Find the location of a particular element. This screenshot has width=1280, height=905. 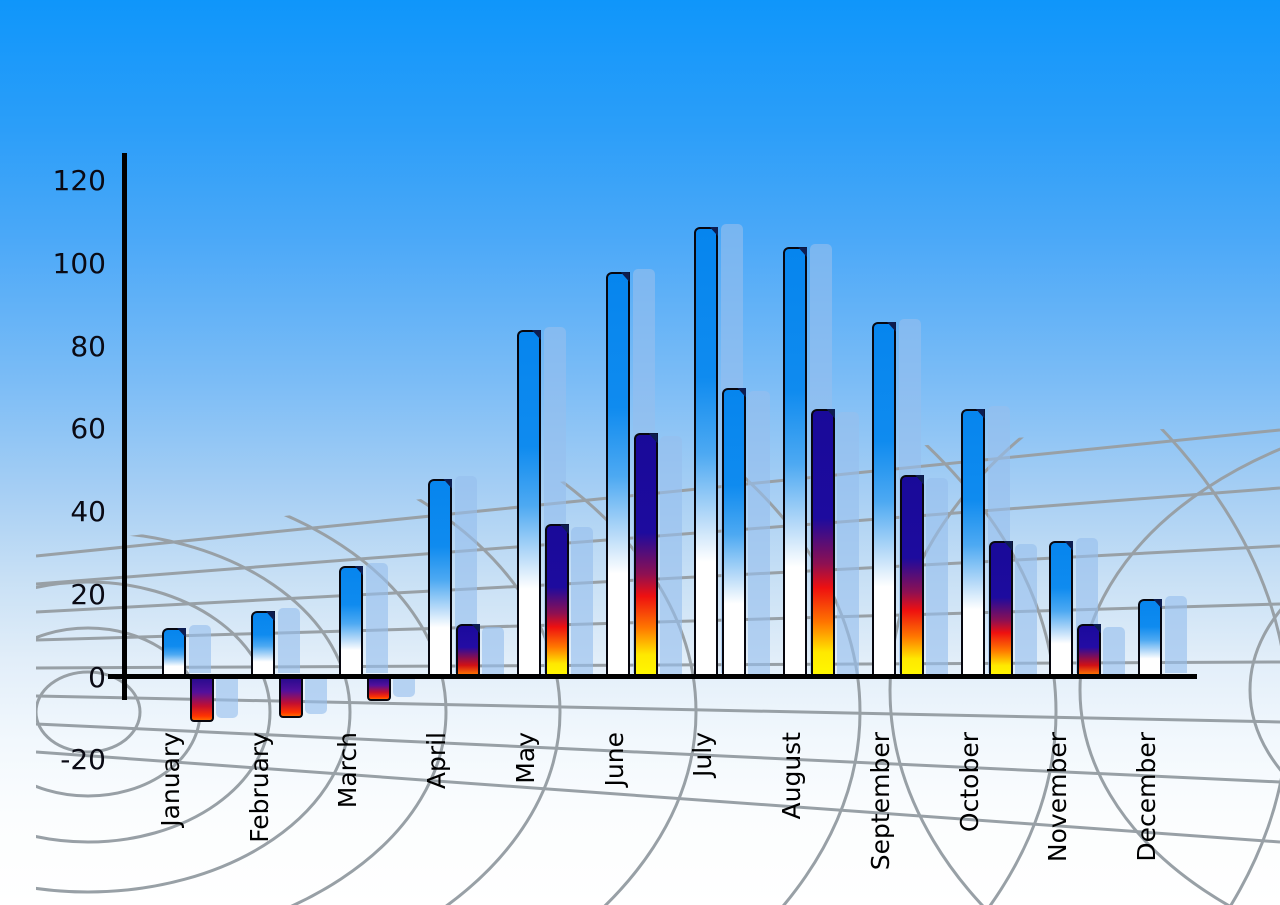

bar-secondary-april is located at coordinates (468, 651).